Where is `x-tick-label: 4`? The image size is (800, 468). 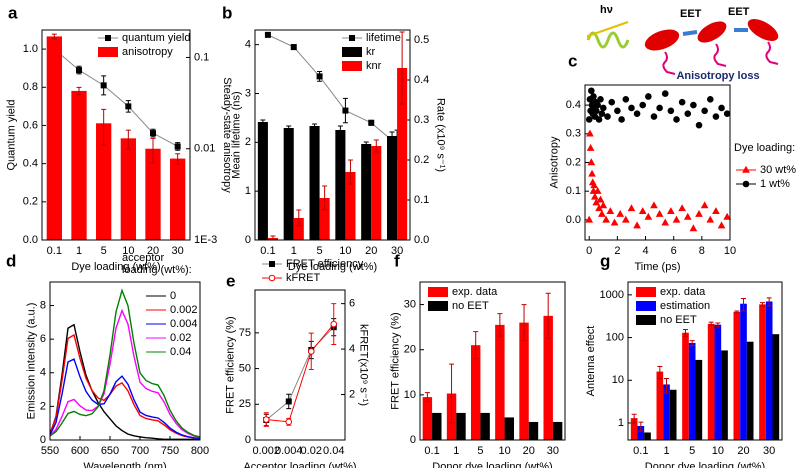 x-tick-label: 4 is located at coordinates (645, 251).